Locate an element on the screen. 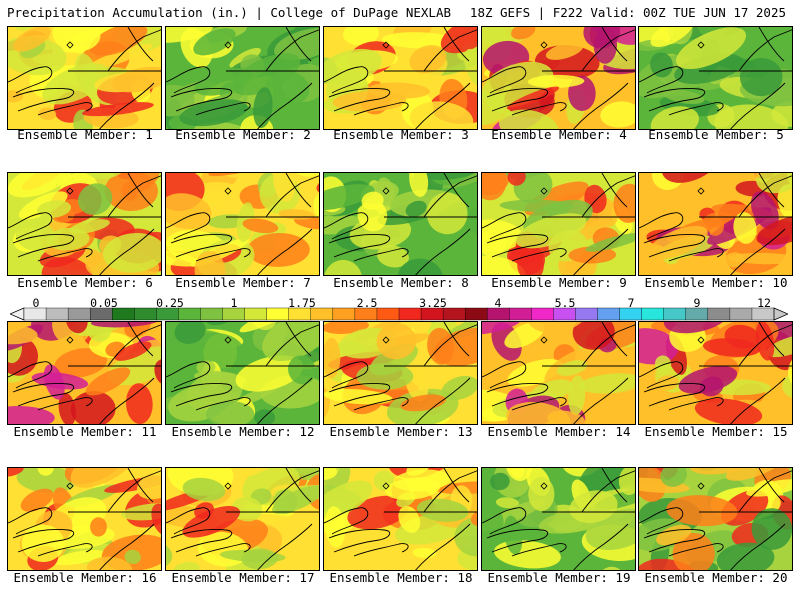 This screenshot has width=800, height=600. colorbar-tick-label: 7 is located at coordinates (631, 303).